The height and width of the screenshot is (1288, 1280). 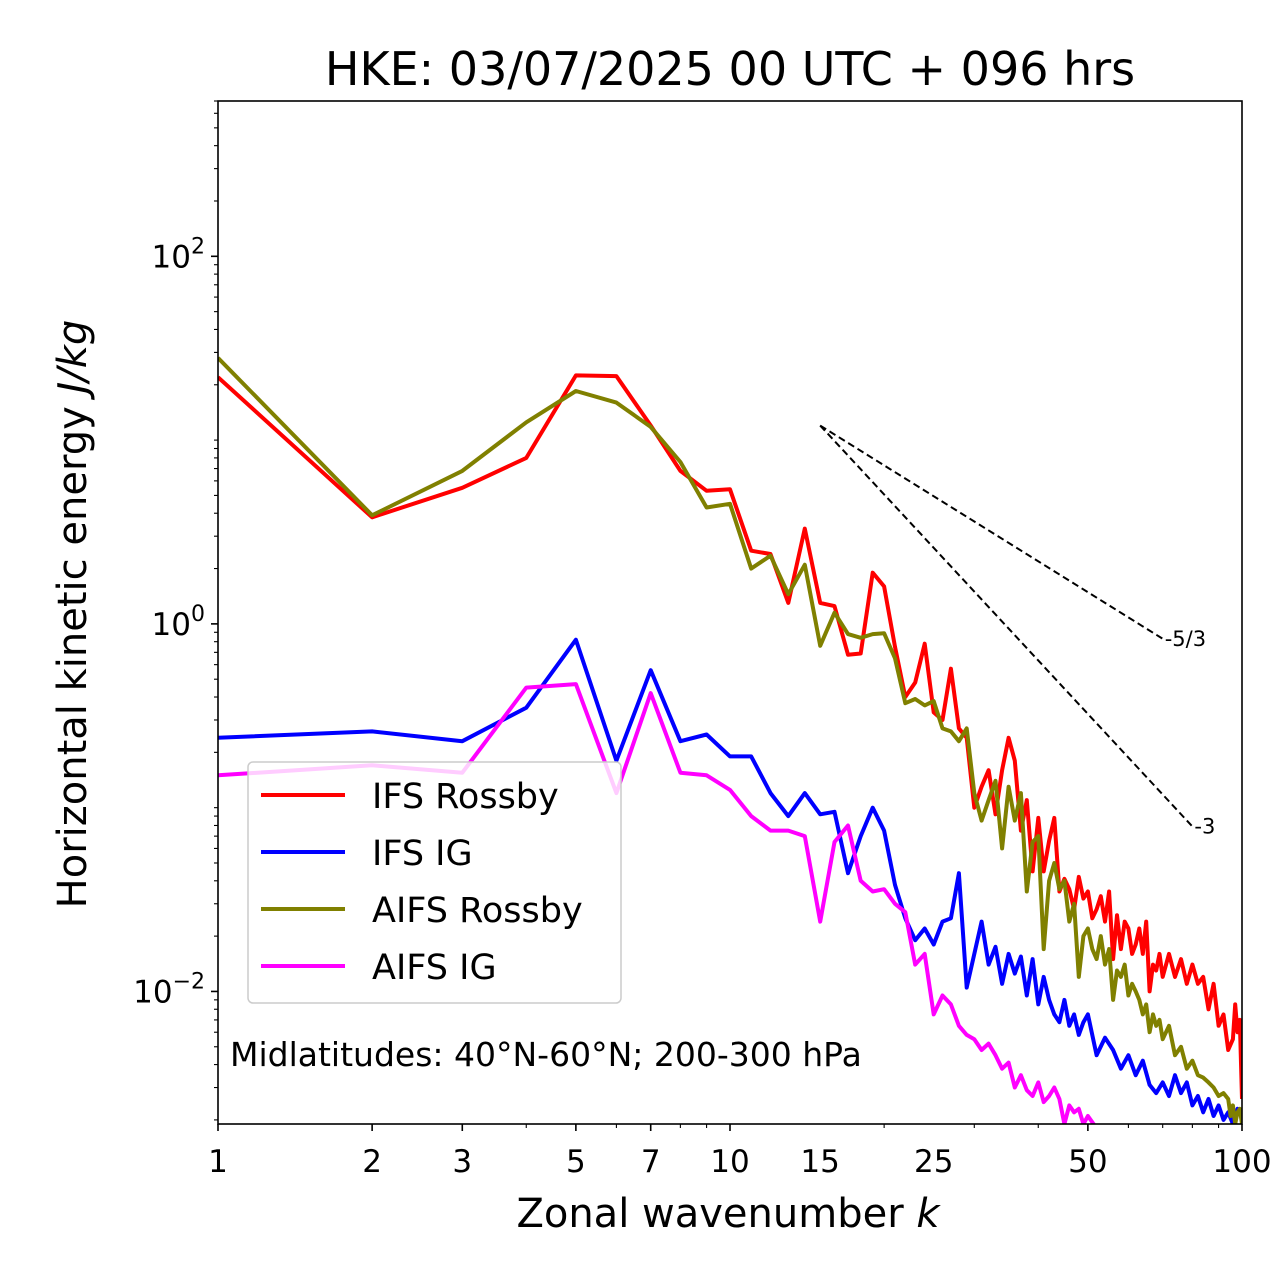 I want to click on x-tick-label: 50, so click(x=1087, y=1162).